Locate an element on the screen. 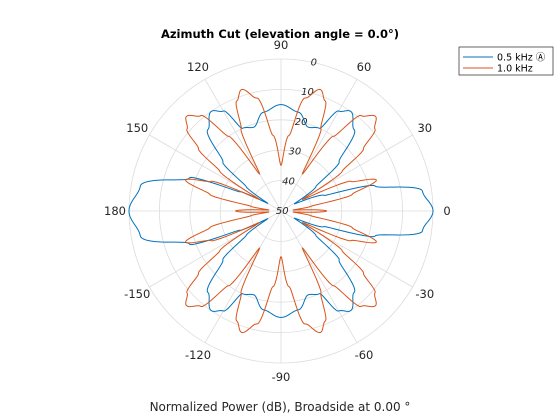 The image size is (560, 420). angle-tick-label: -120 is located at coordinates (198, 355).